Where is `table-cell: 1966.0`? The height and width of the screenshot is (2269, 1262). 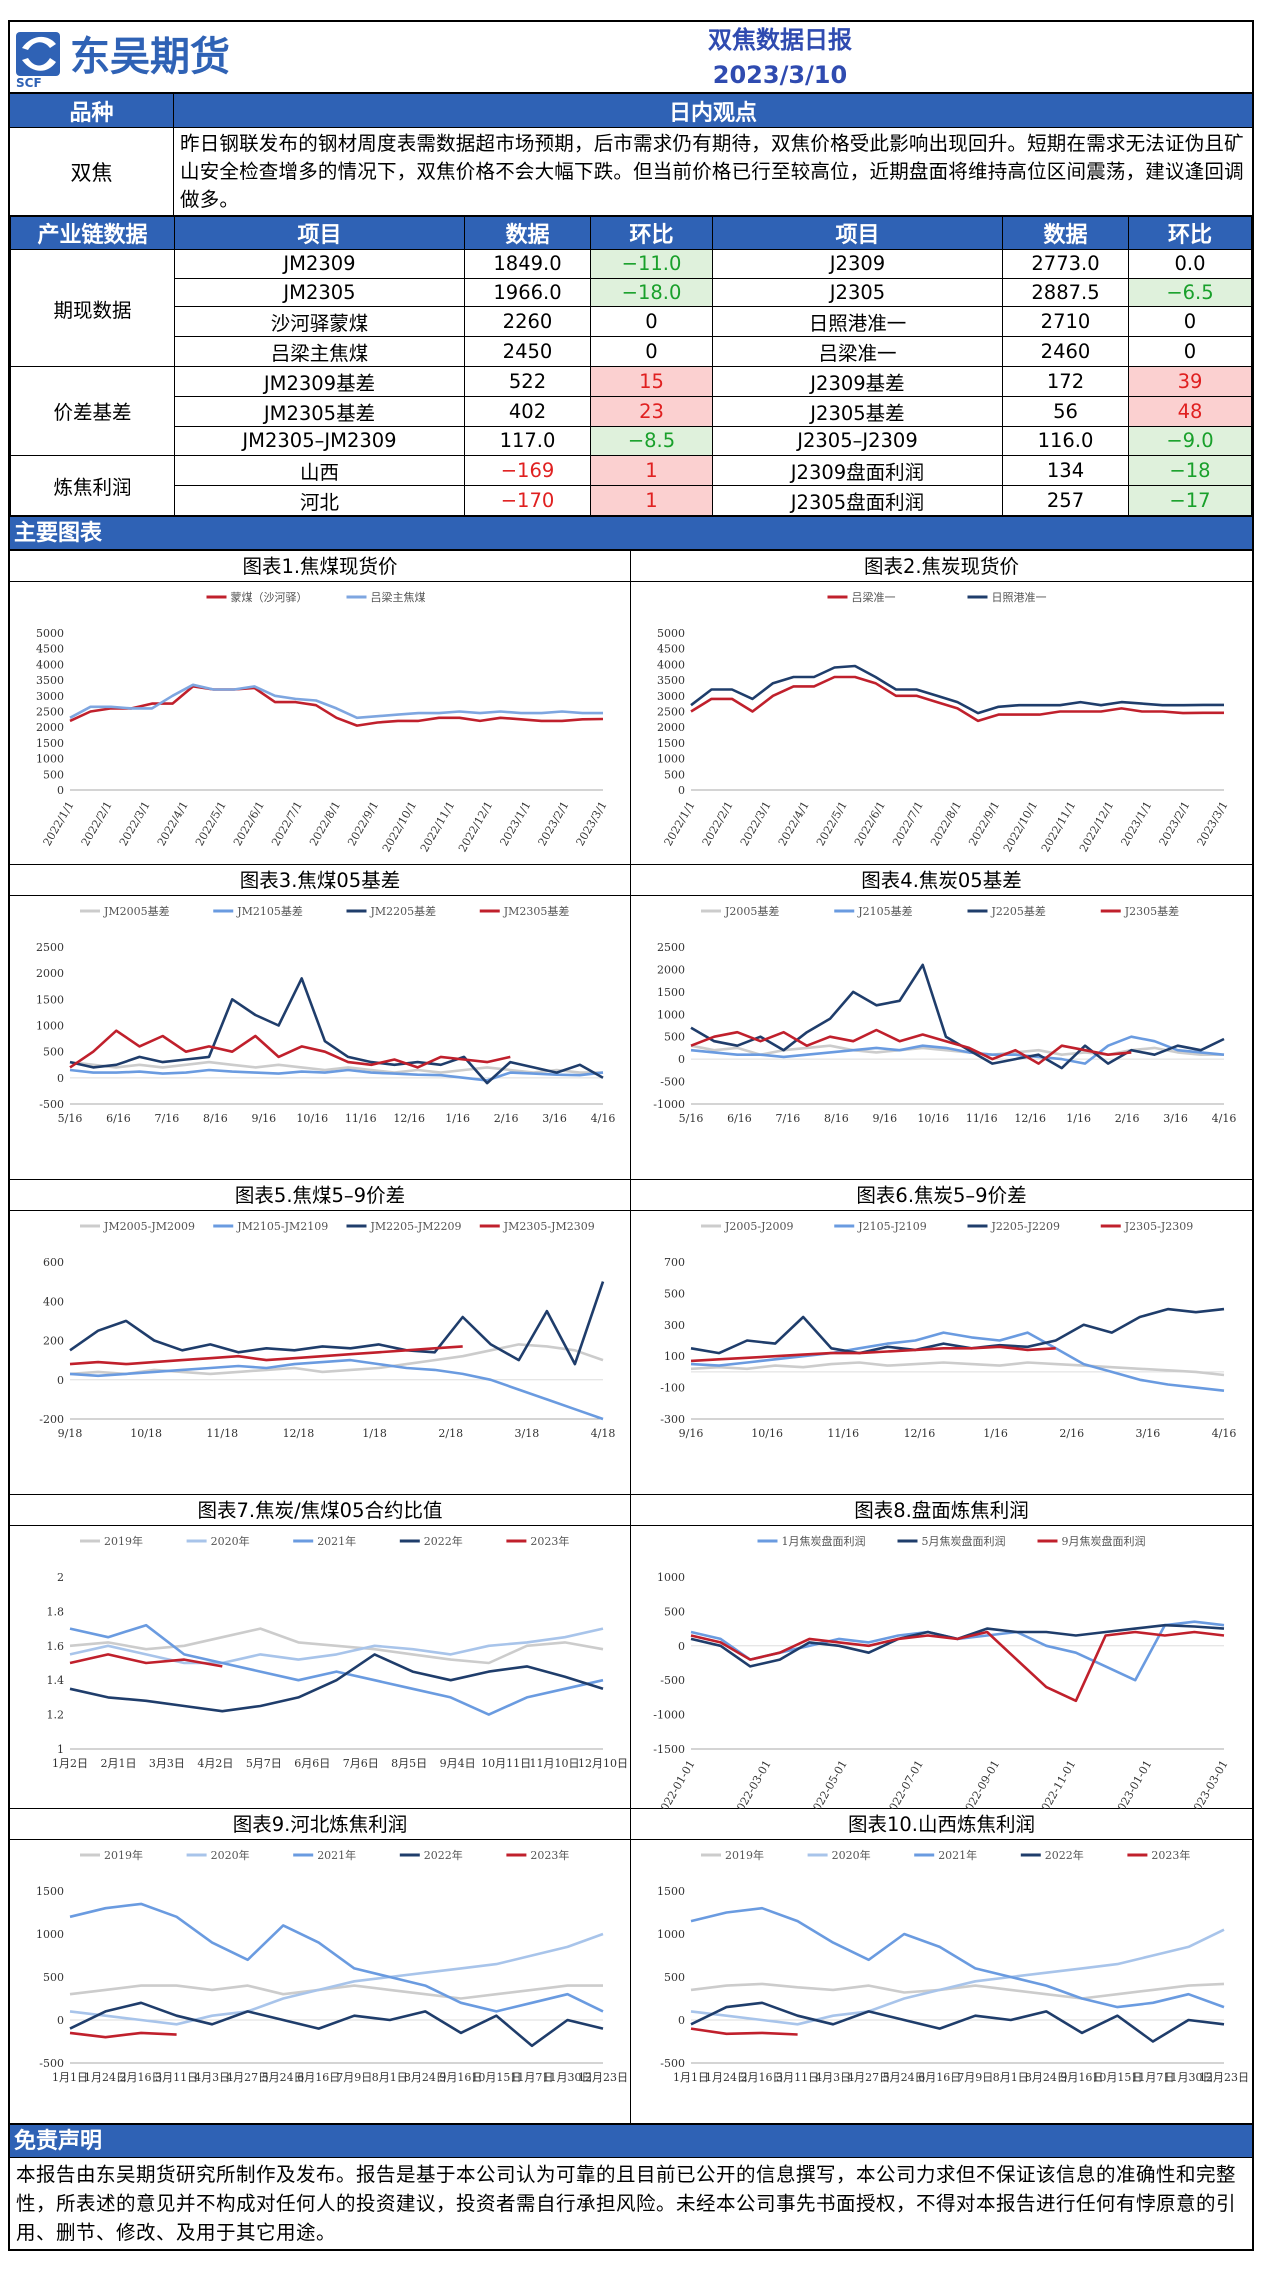
table-cell: 1966.0 is located at coordinates (527, 292).